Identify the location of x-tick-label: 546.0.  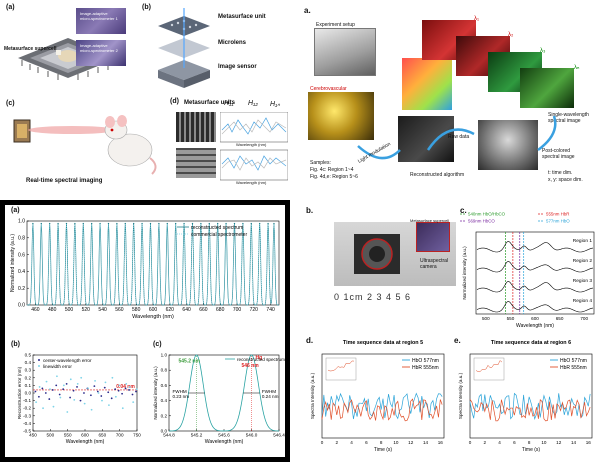
(252, 435).